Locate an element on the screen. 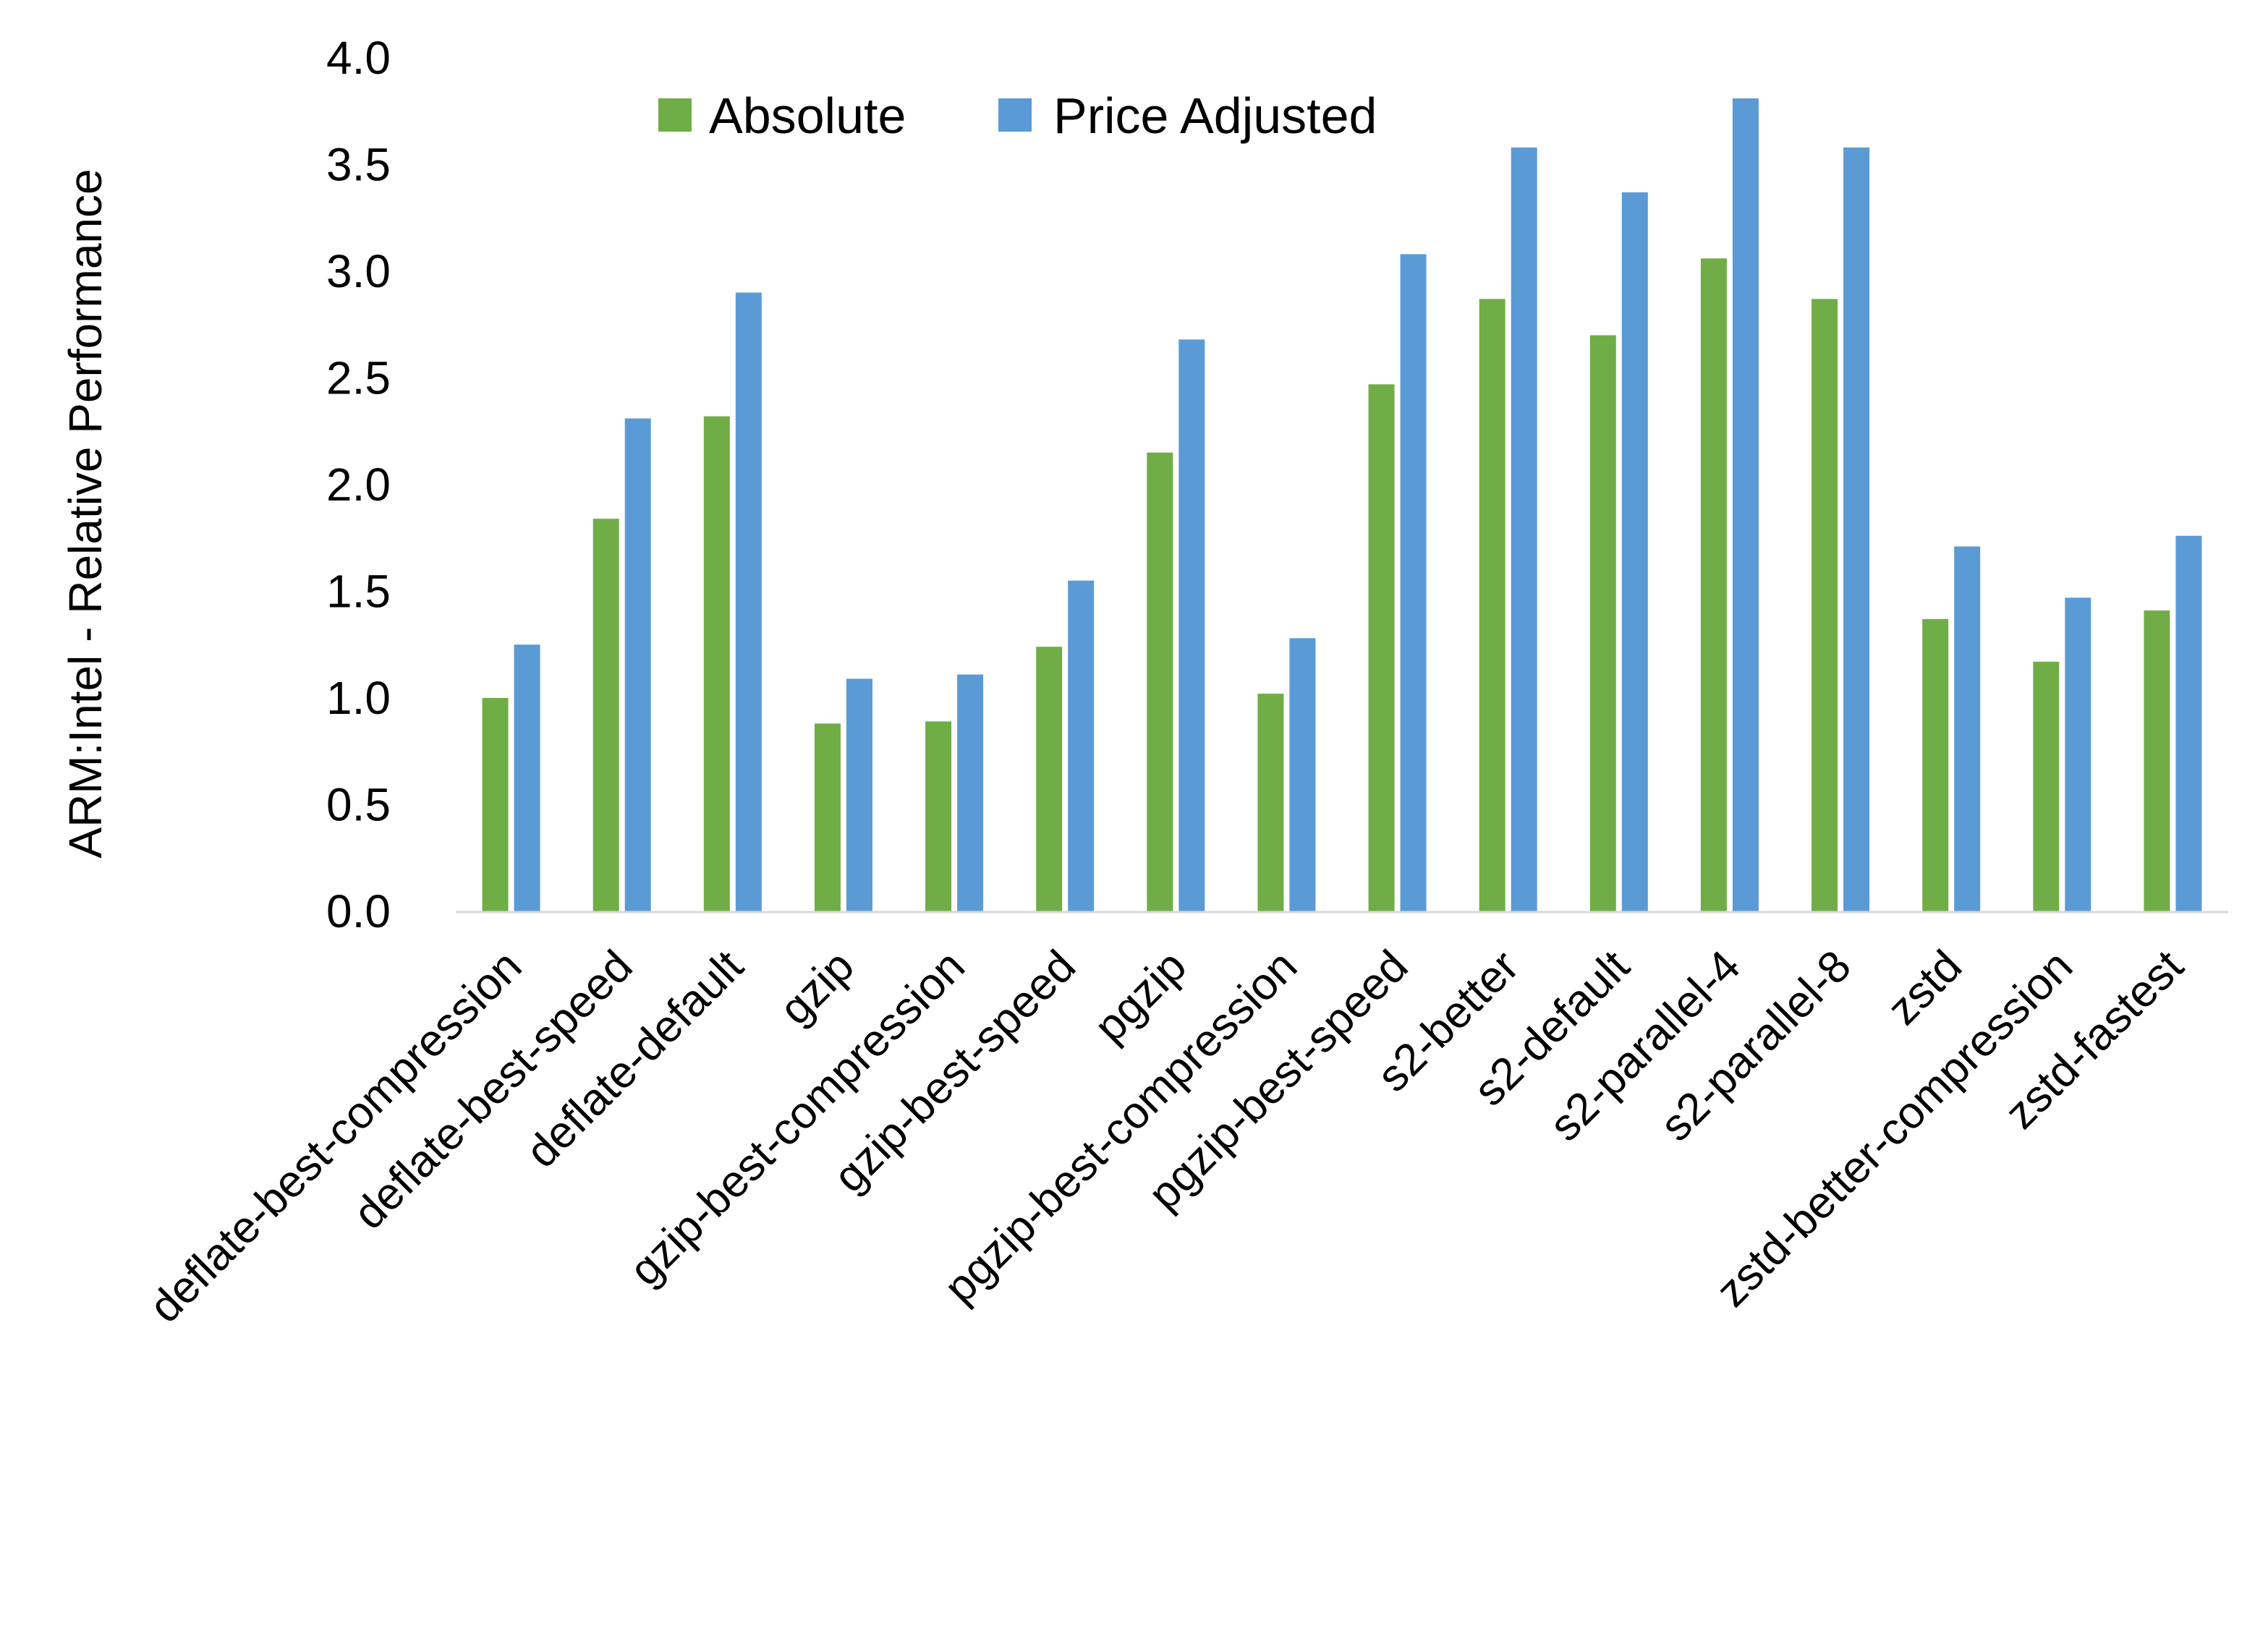 This screenshot has width=2268, height=1644. y-axis-title: ARM:Intel - Relative Performance is located at coordinates (85, 513).